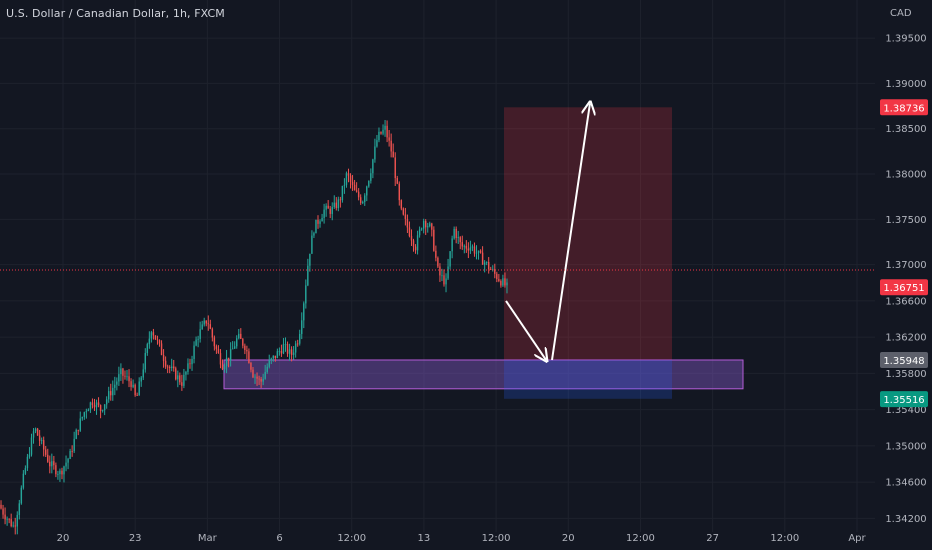 The height and width of the screenshot is (550, 932). I want to click on currency-label: CAD, so click(901, 13).